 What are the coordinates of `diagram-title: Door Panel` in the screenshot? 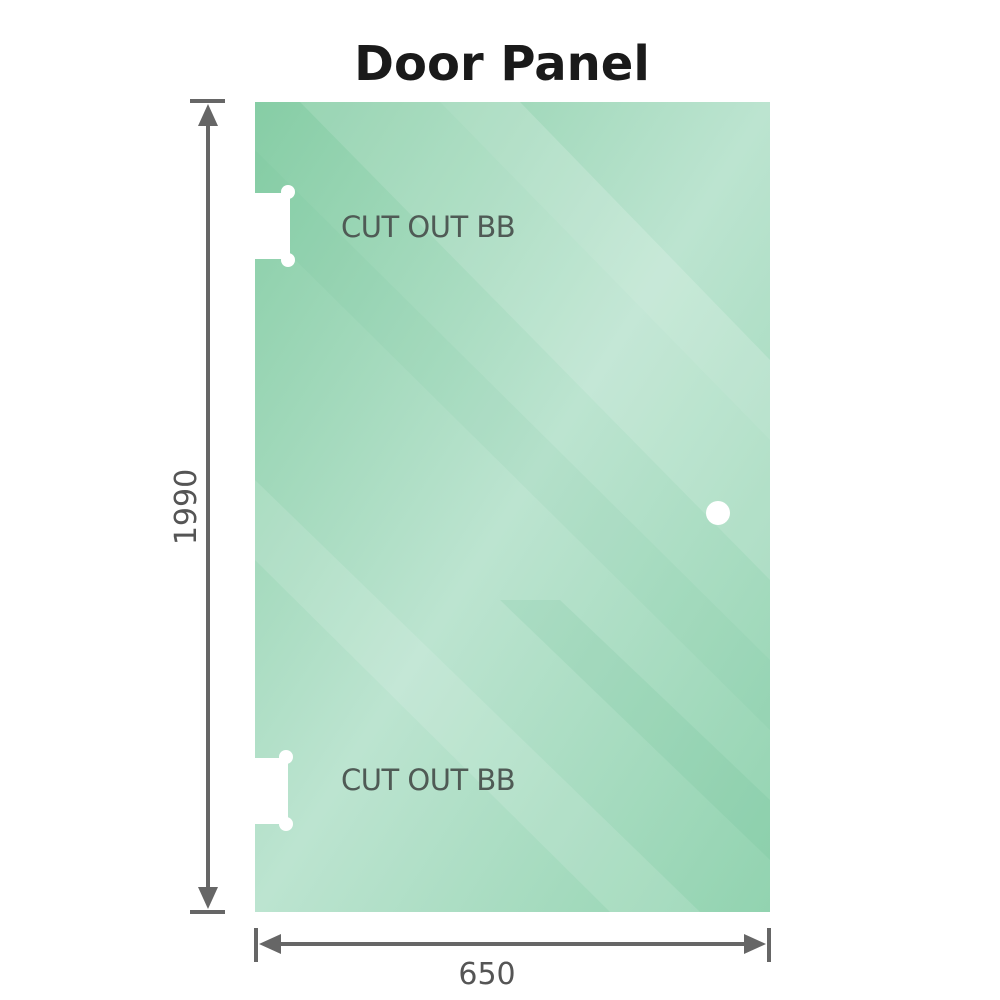 It's located at (502, 64).